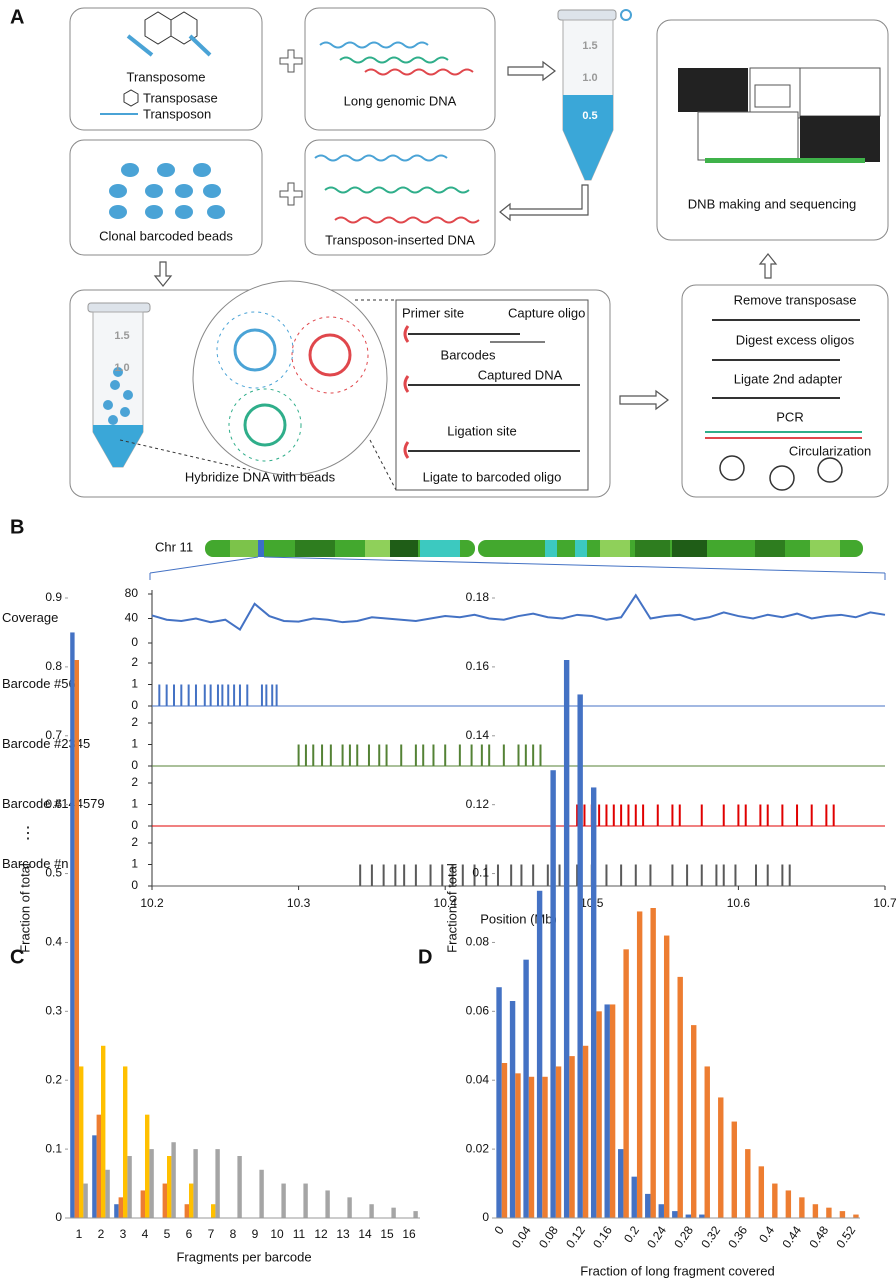 The image size is (896, 1280). I want to click on y-tick-label: 1, so click(134, 744).